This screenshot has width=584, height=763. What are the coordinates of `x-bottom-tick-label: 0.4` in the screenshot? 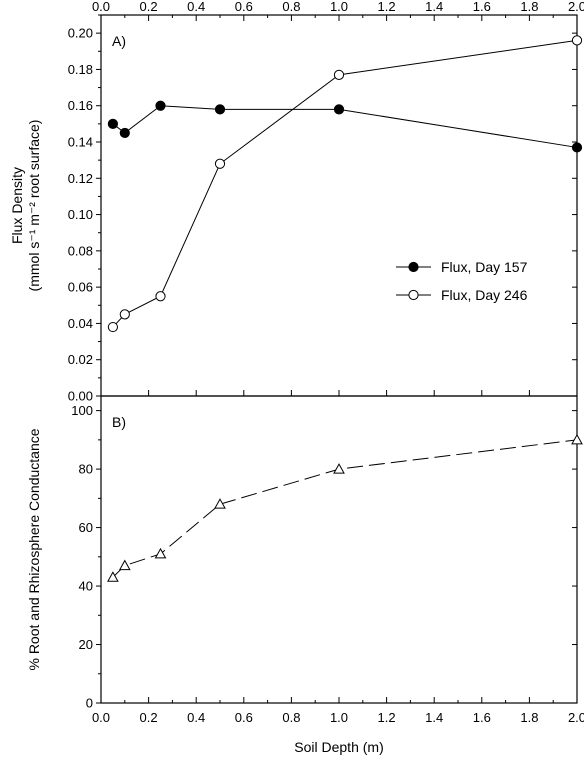 It's located at (196, 717).